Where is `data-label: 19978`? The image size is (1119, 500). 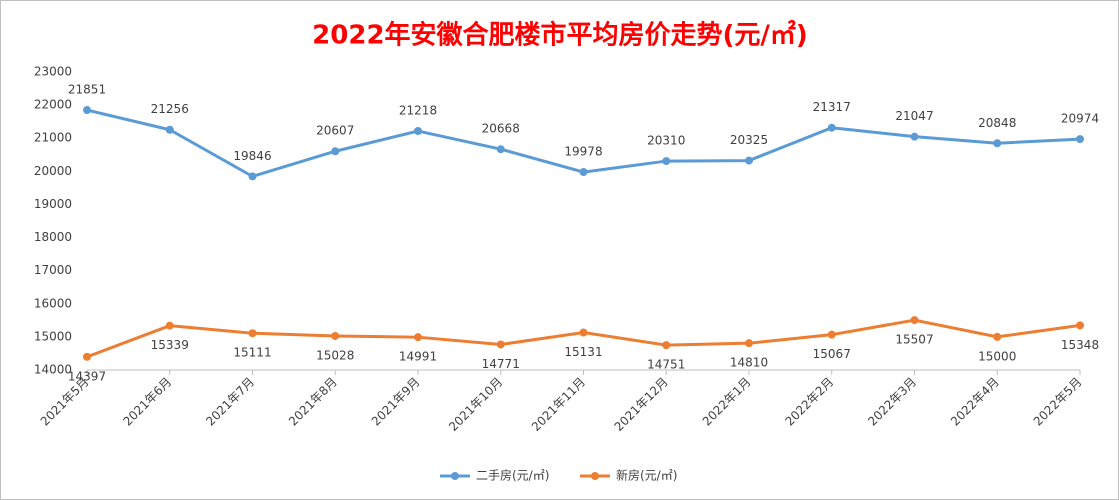 data-label: 19978 is located at coordinates (583, 152).